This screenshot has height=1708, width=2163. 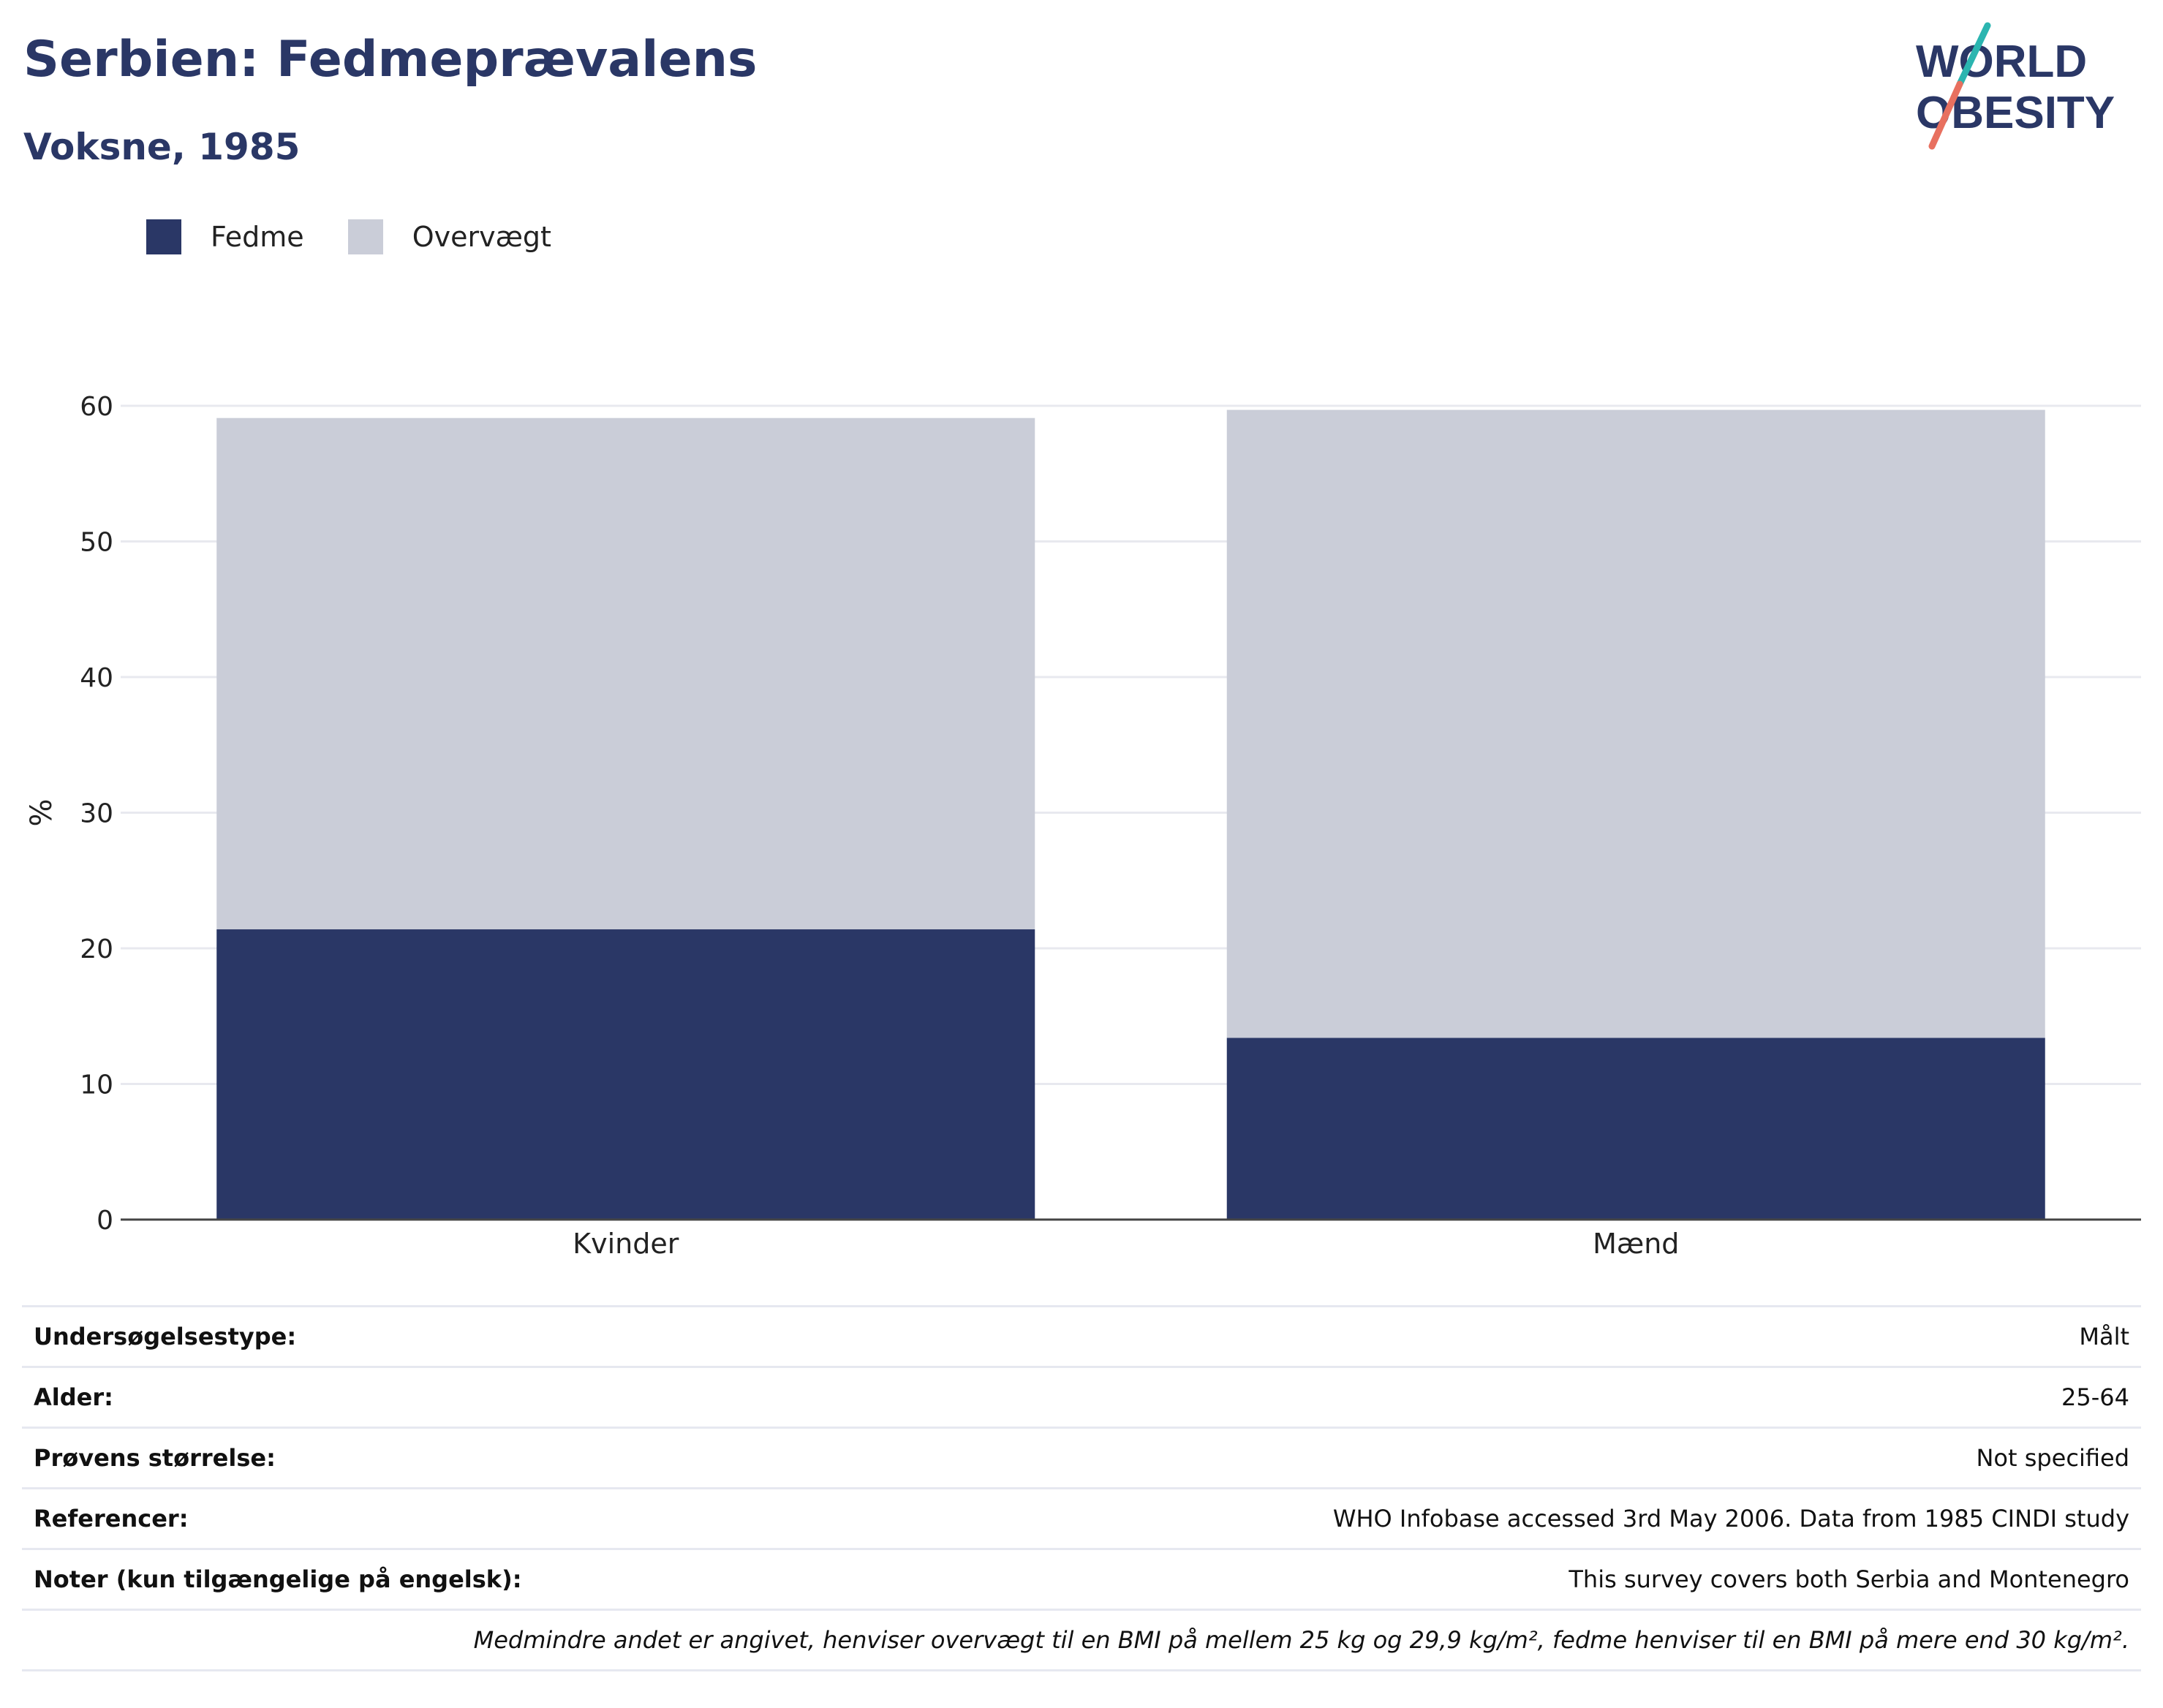 I want to click on chart-title: Serbien: Fedmeprævalens, so click(x=391, y=59).